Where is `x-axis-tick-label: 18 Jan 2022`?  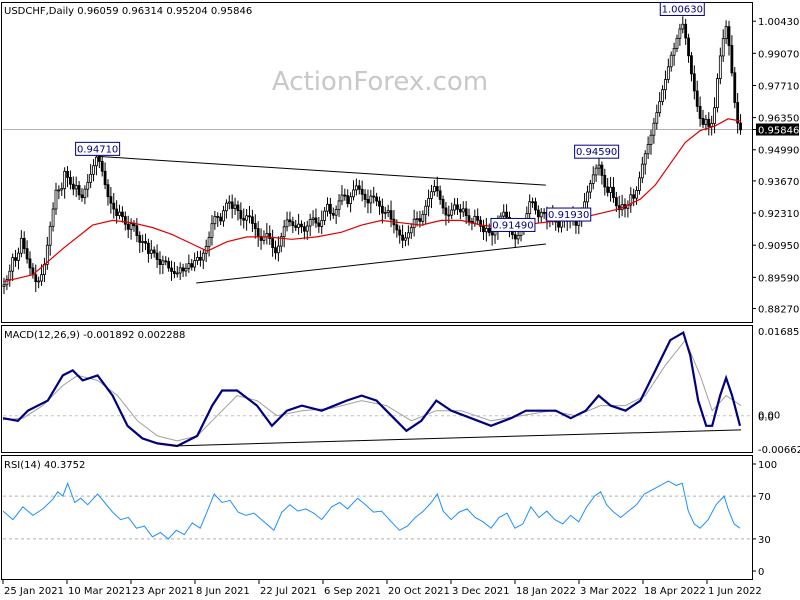
x-axis-tick-label: 18 Jan 2022 is located at coordinates (546, 591).